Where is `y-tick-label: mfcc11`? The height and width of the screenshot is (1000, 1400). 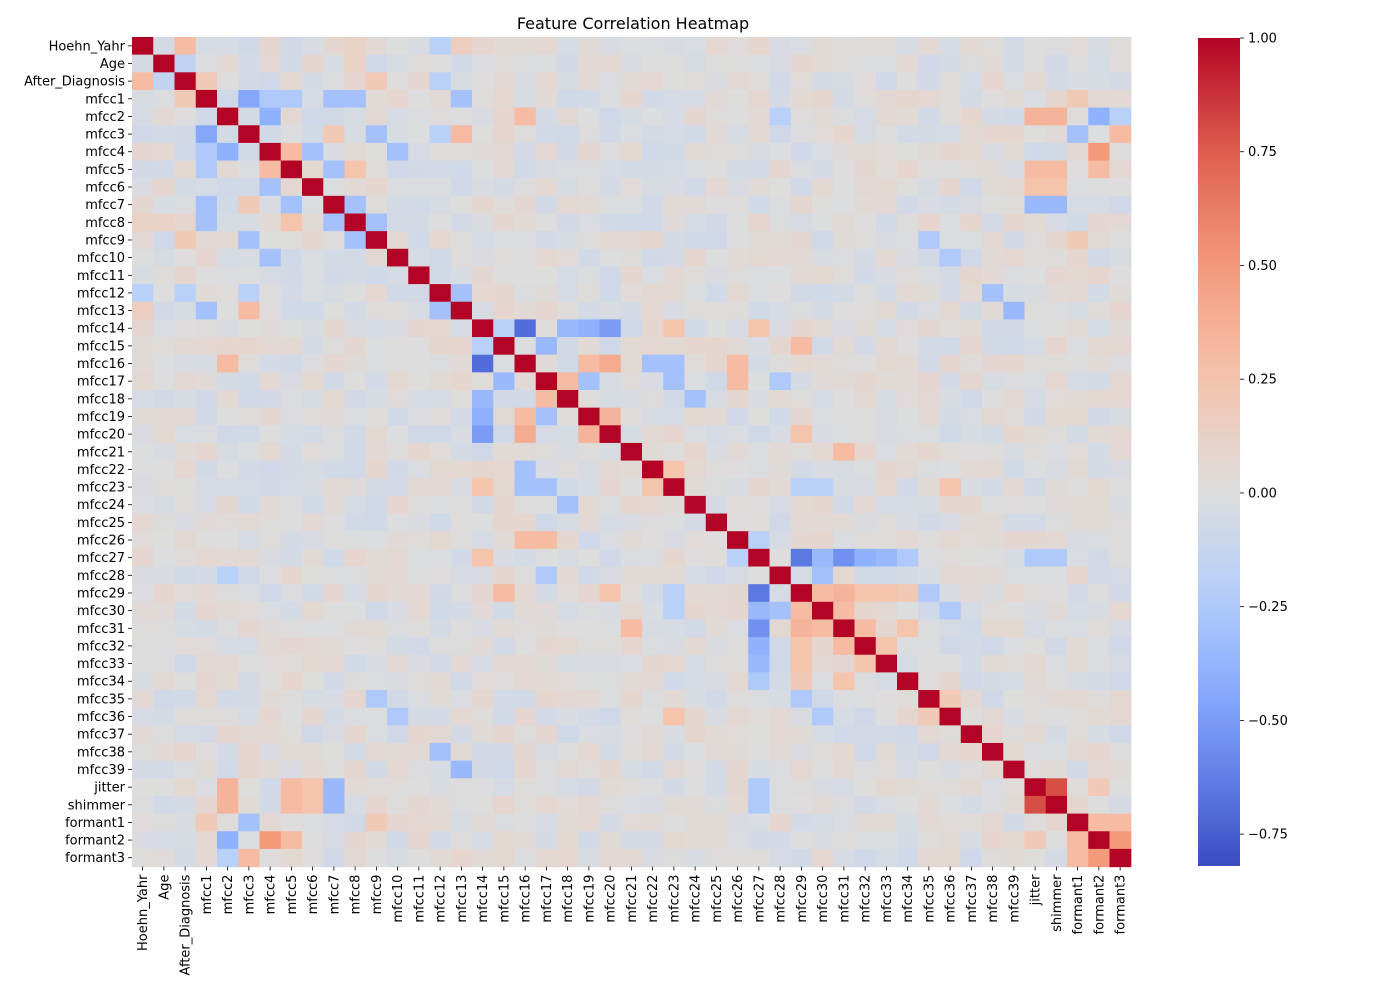
y-tick-label: mfcc11 is located at coordinates (101, 276).